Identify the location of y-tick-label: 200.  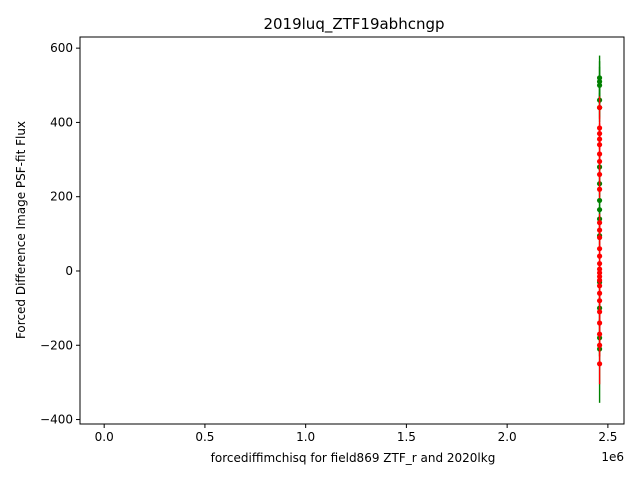
(61, 197).